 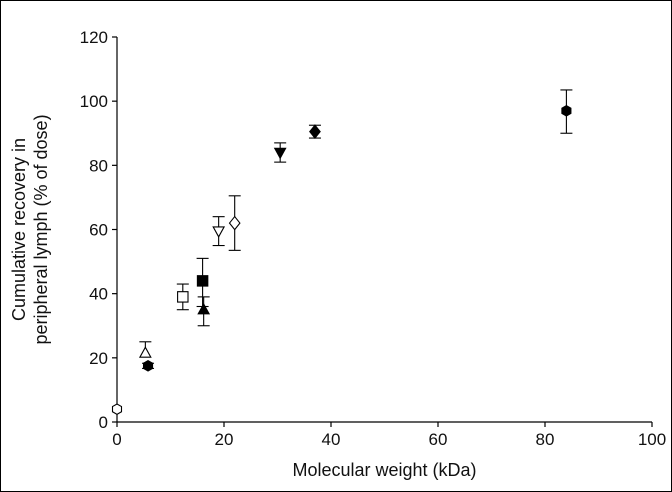 I want to click on y-ticks: 0 20 40 60 80 100 120, so click(x=98, y=230).